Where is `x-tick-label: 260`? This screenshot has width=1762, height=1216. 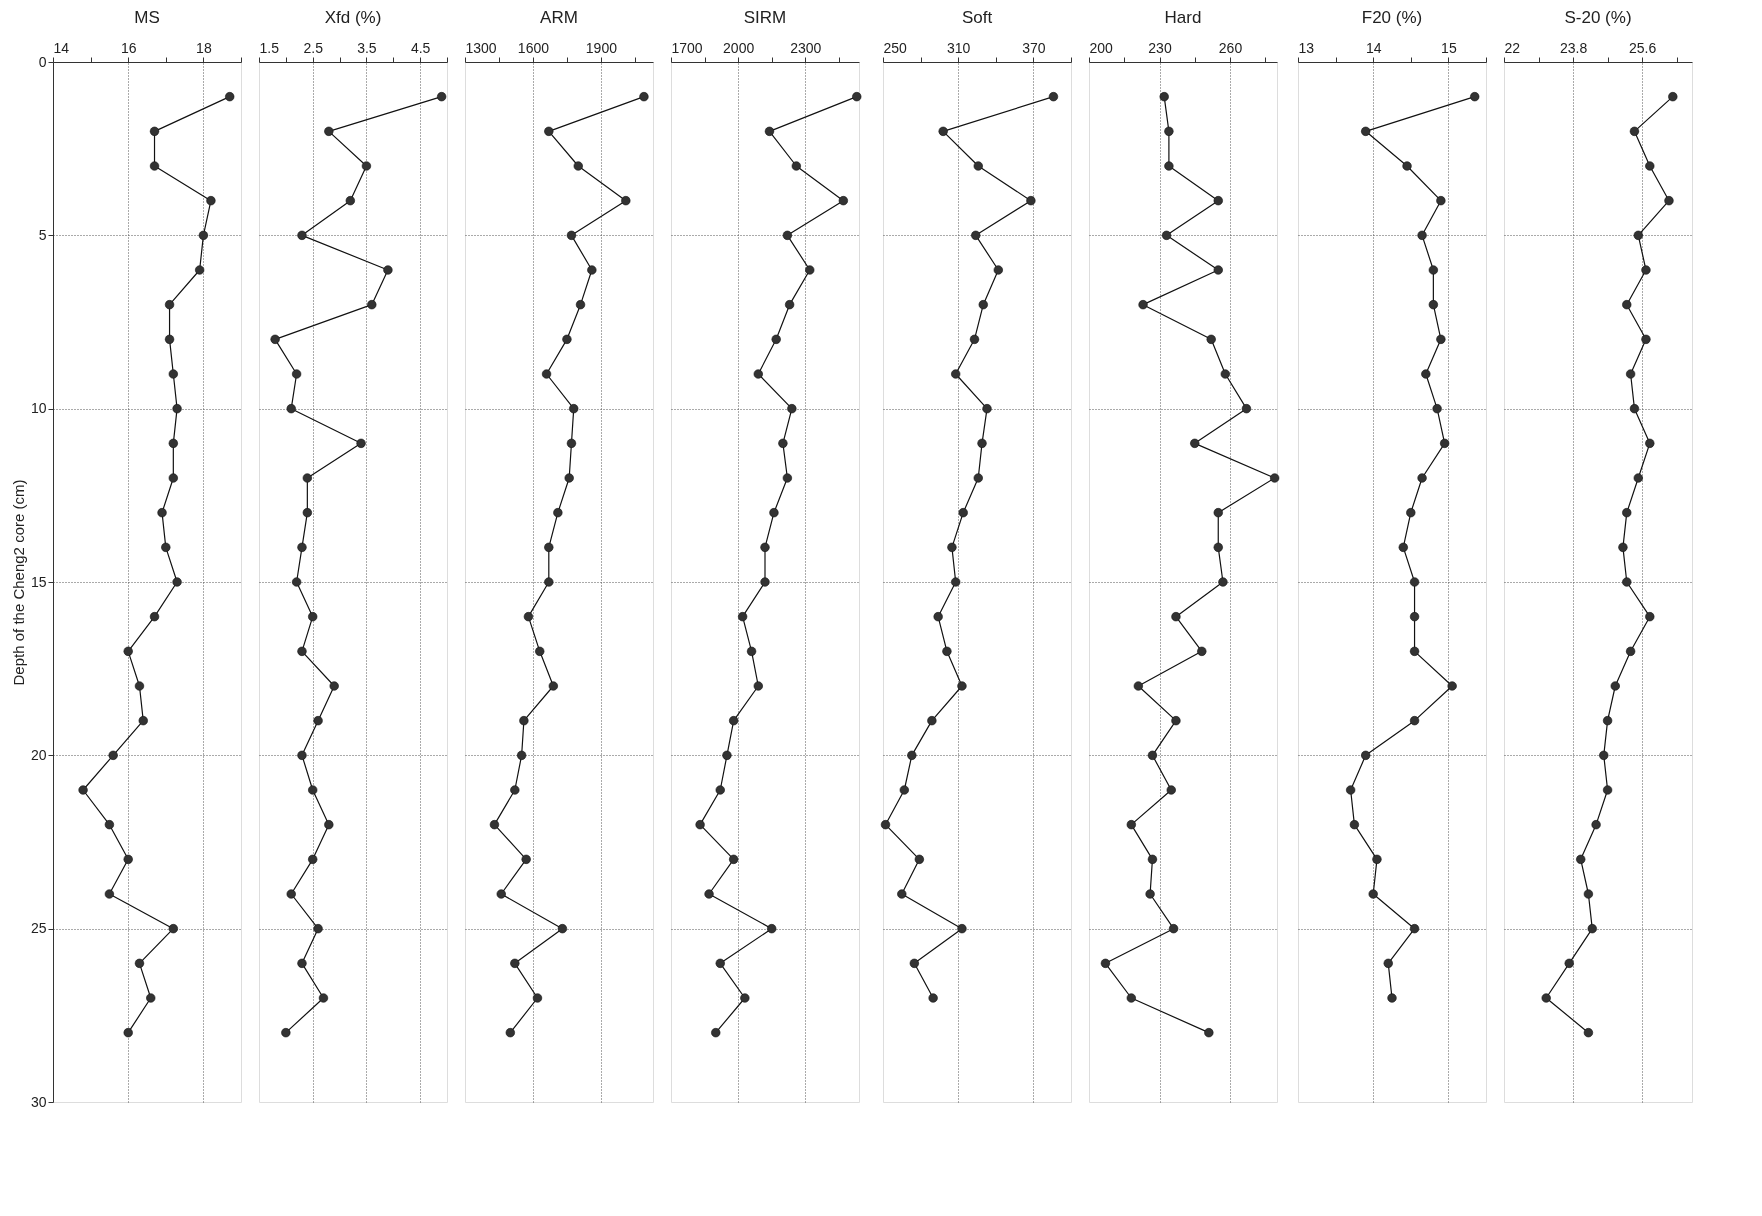 x-tick-label: 260 is located at coordinates (1230, 47).